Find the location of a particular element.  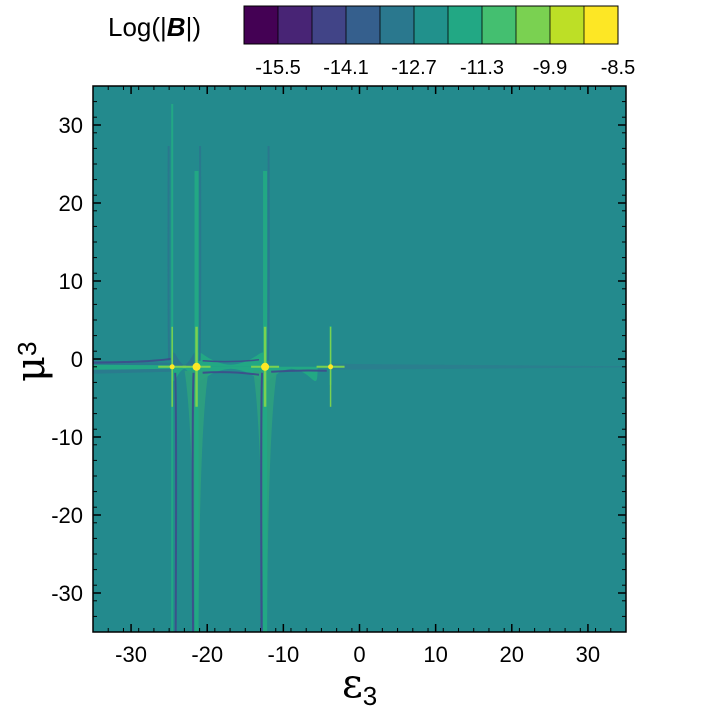

colorbar-frame is located at coordinates (431, 25).